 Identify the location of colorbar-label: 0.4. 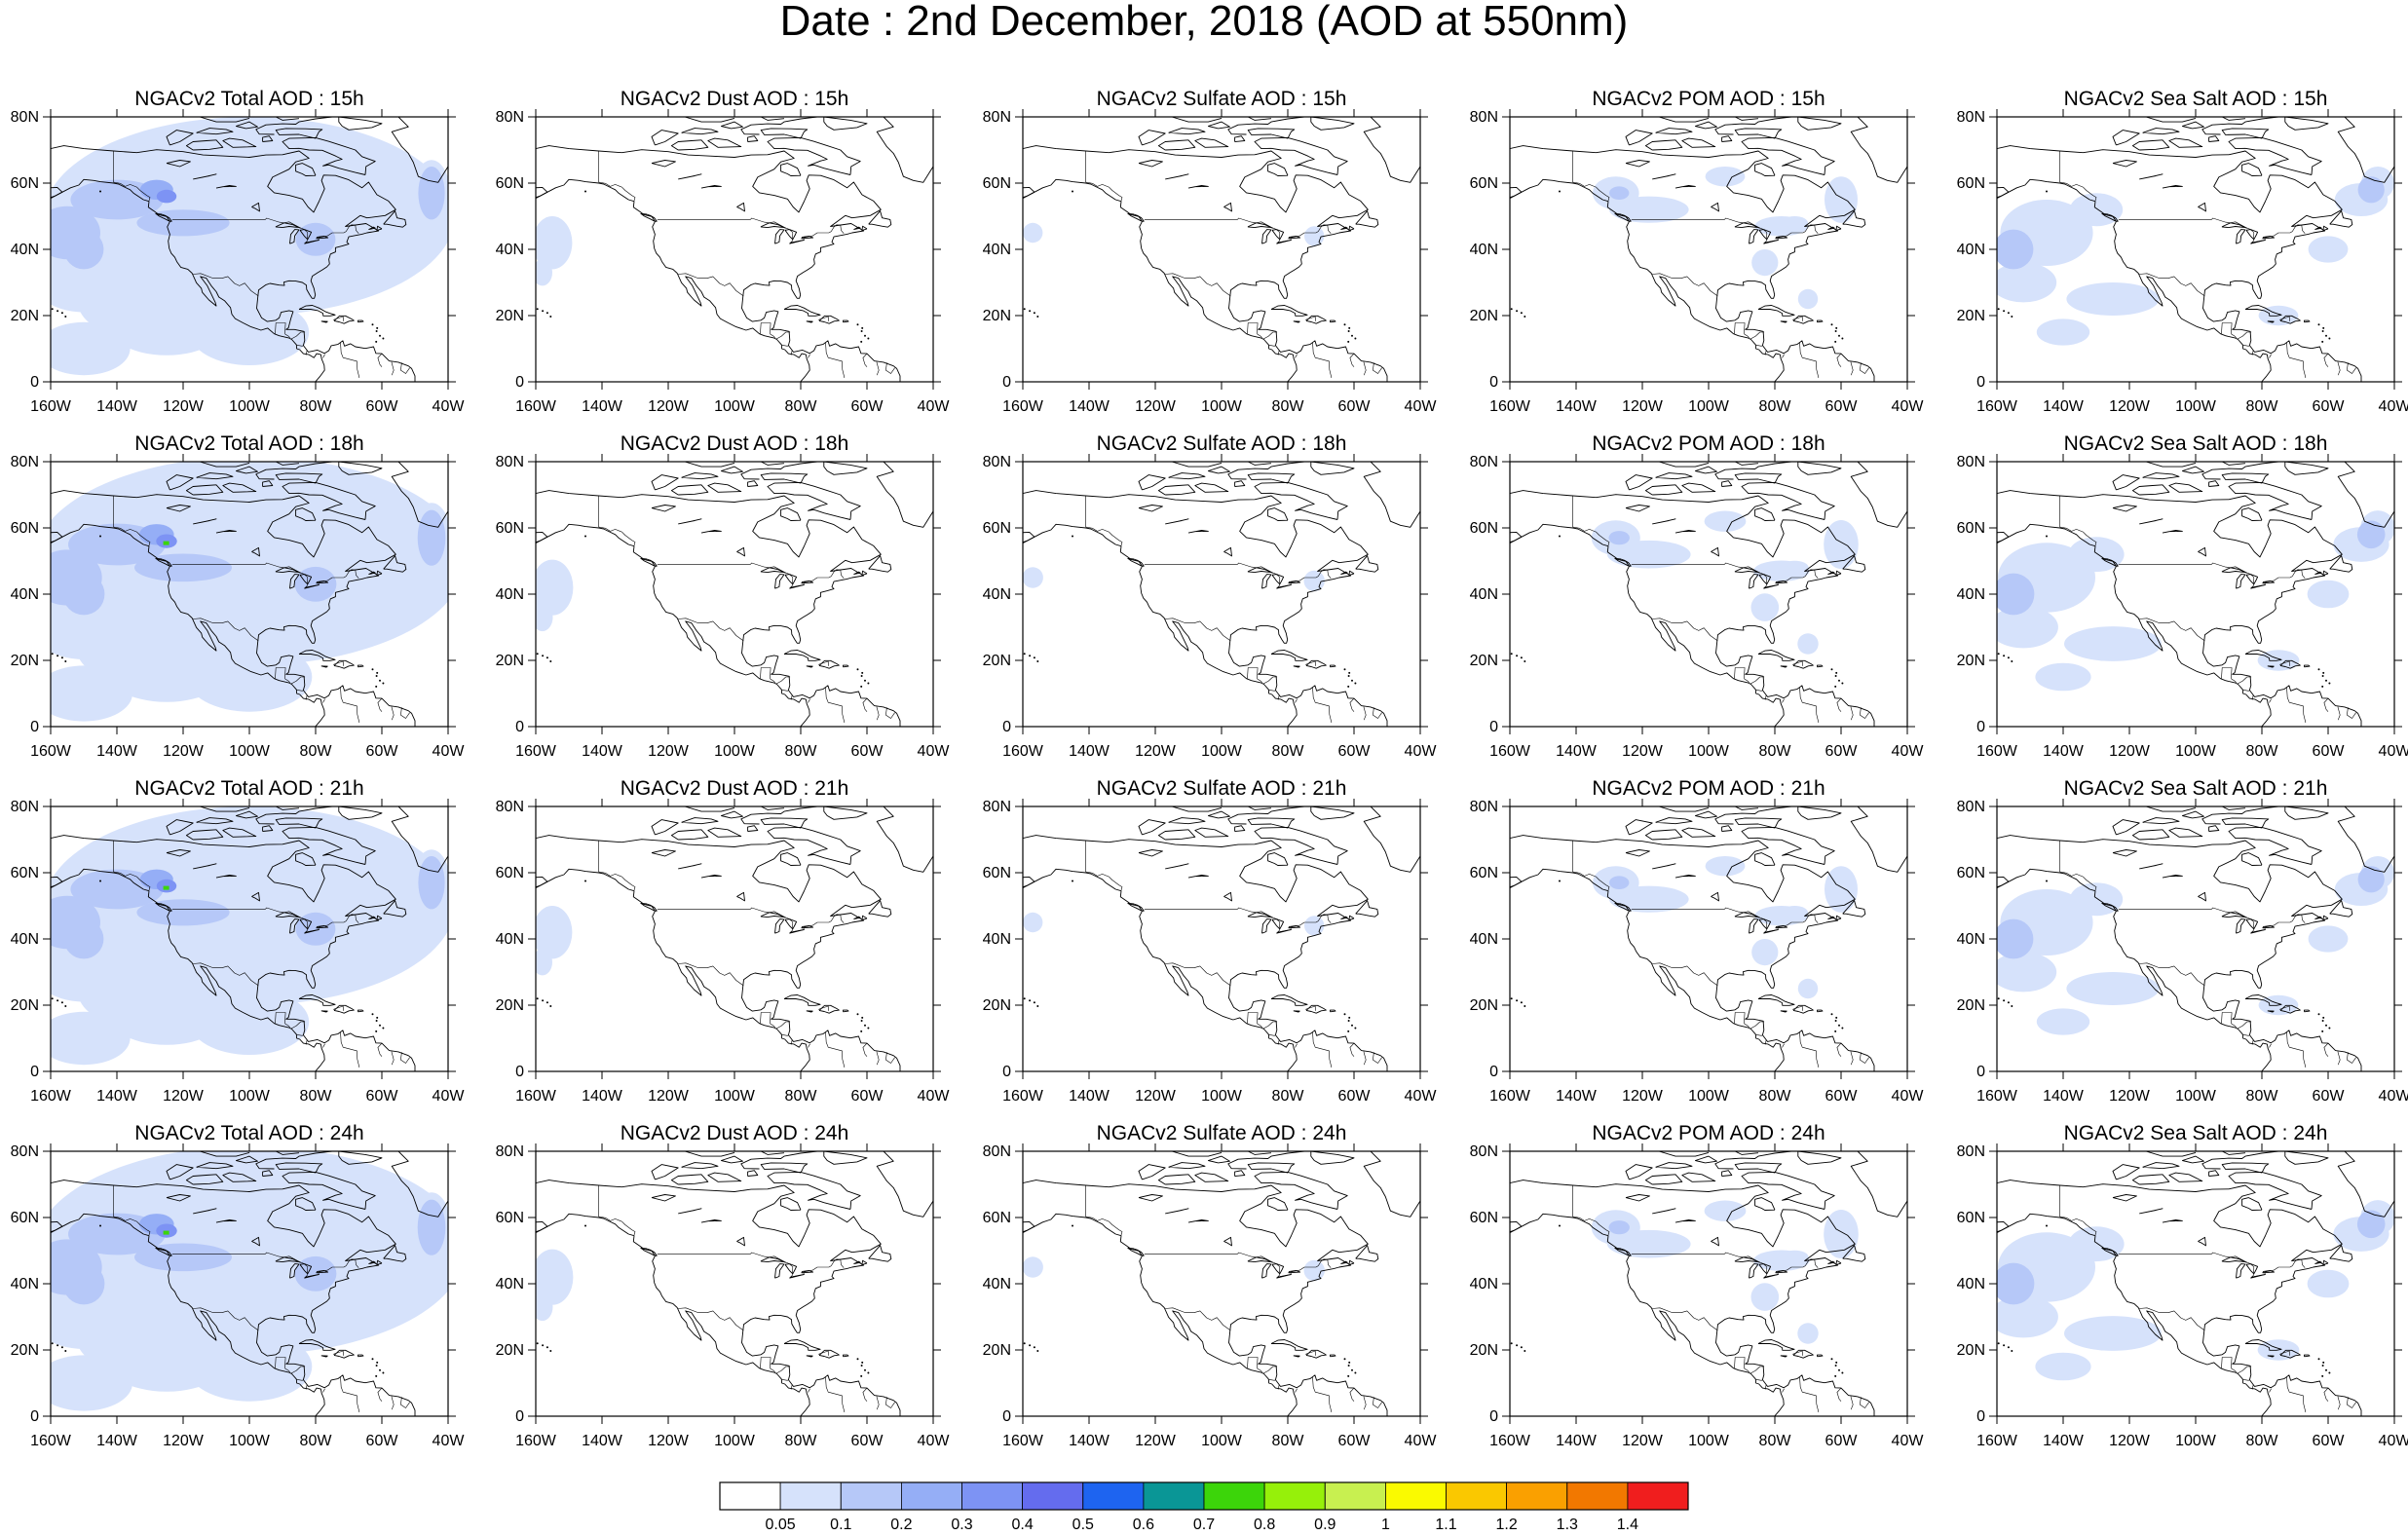
(1022, 1525).